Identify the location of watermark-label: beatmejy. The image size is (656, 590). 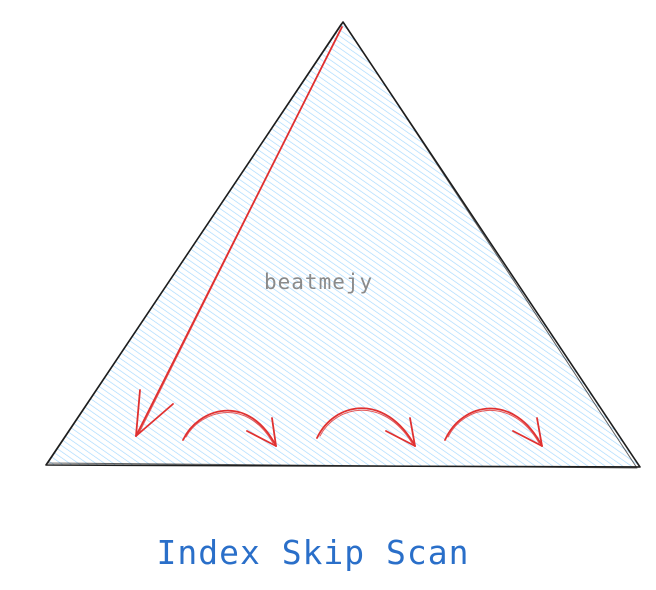
(318, 282).